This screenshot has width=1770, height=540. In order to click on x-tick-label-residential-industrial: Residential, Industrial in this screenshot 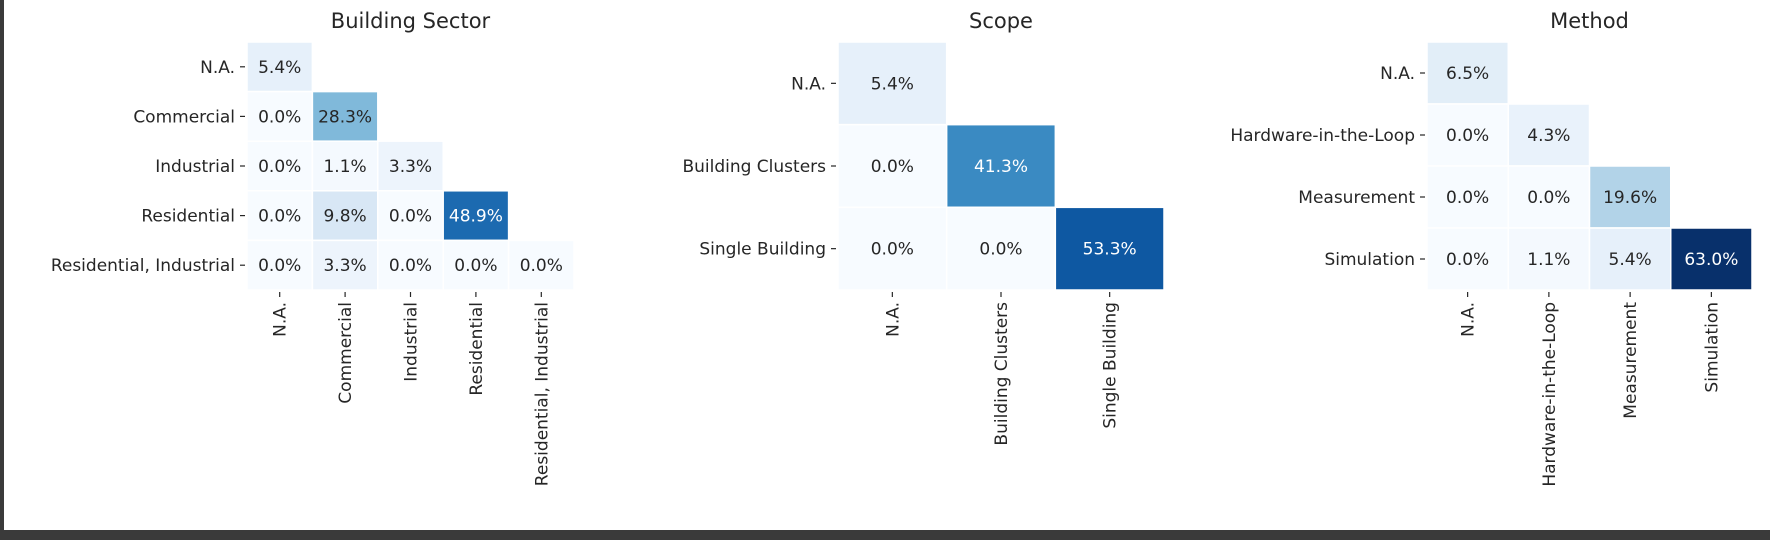, I will do `click(542, 394)`.